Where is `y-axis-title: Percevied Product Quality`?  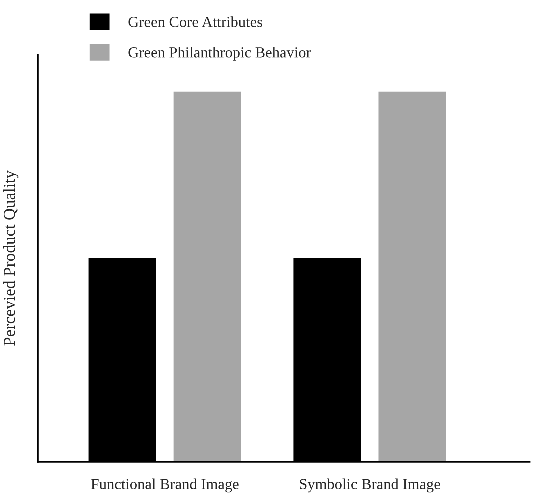 y-axis-title: Percevied Product Quality is located at coordinates (11, 258).